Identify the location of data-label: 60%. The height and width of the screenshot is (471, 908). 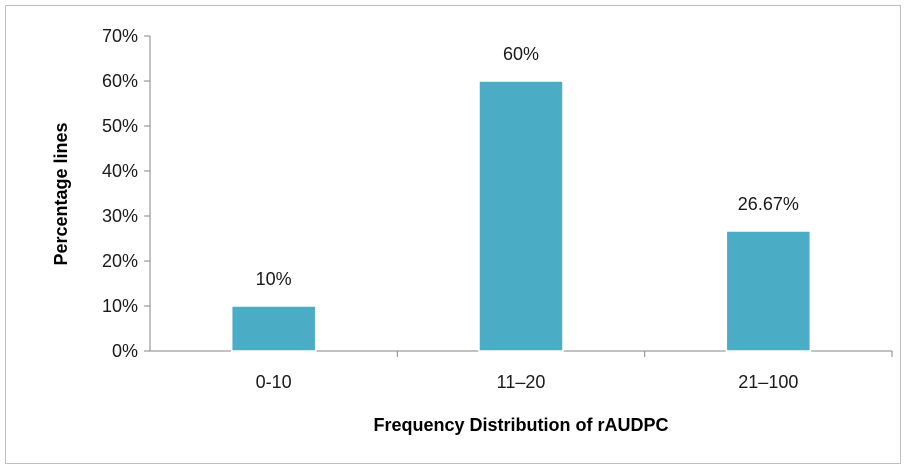
(521, 54).